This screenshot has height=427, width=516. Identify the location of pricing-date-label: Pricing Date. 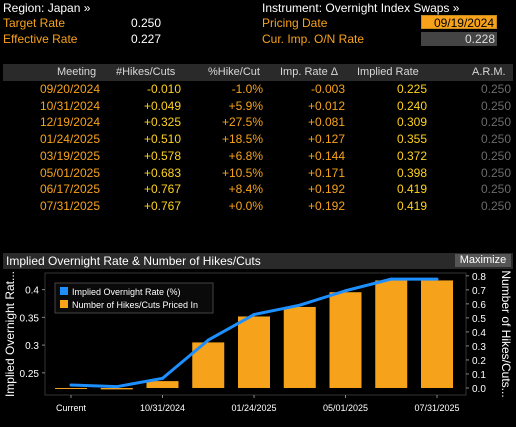
(295, 23).